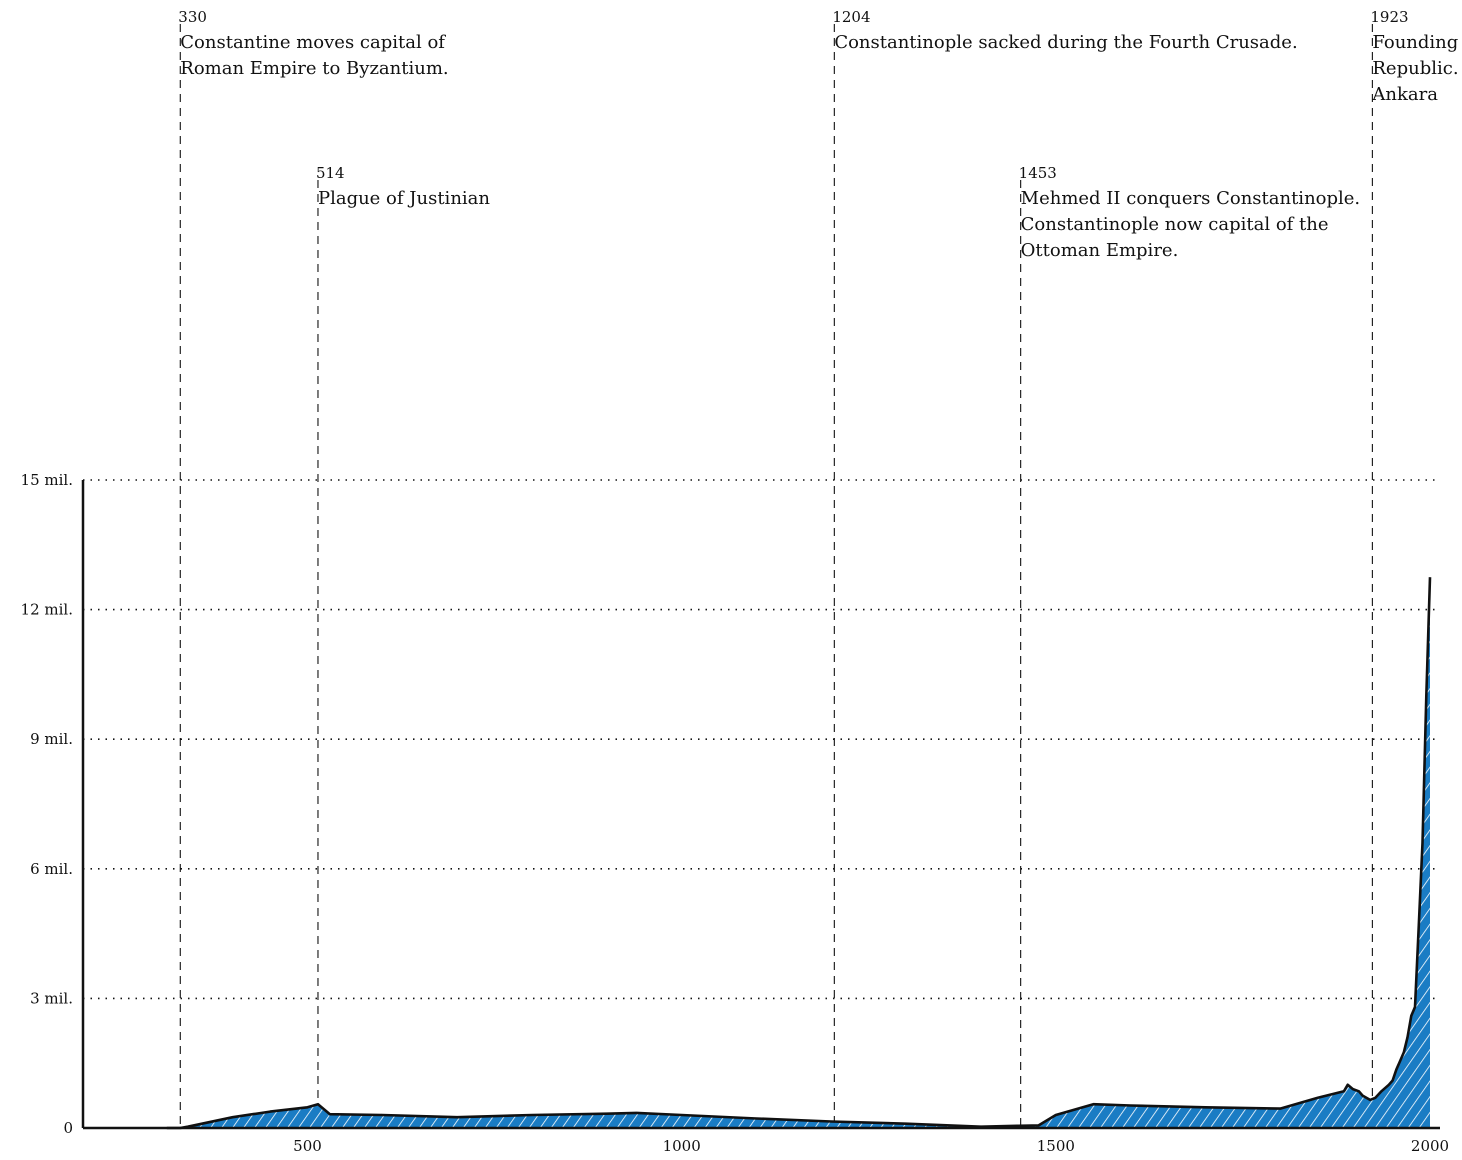 This screenshot has height=1160, width=1462. I want to click on event-description: Mehmed II conquers Constantinople., so click(1190, 198).